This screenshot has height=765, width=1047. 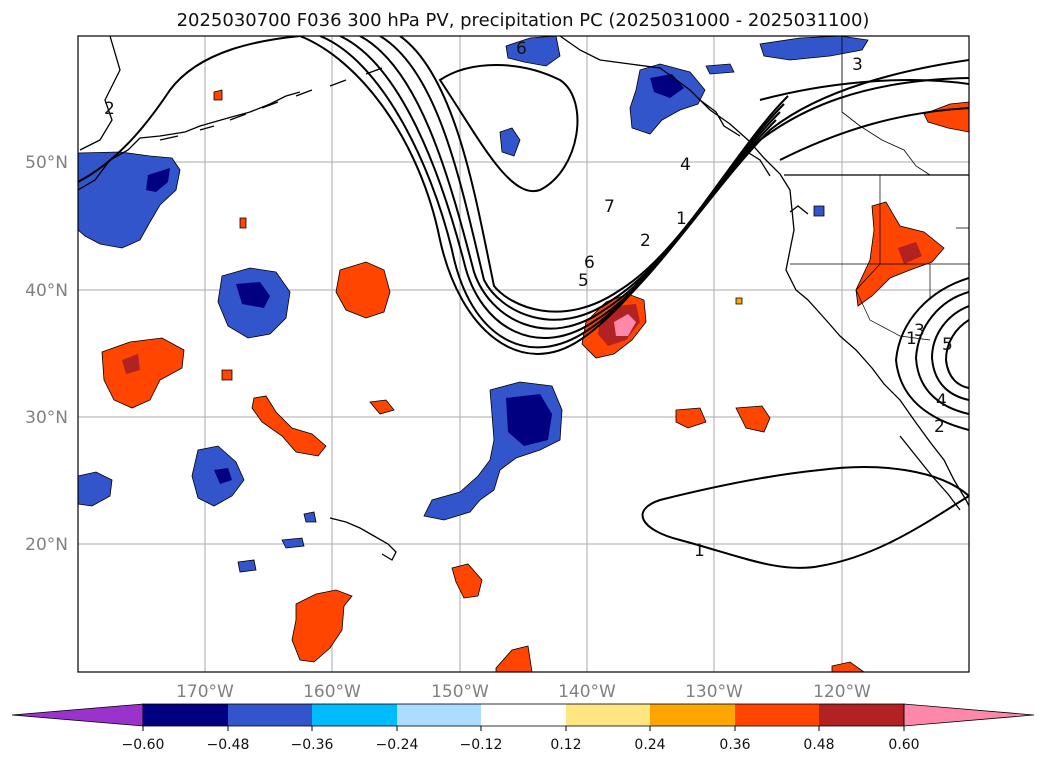 What do you see at coordinates (143, 745) in the screenshot?
I see `colorbar-label-neg-060: −0.60` at bounding box center [143, 745].